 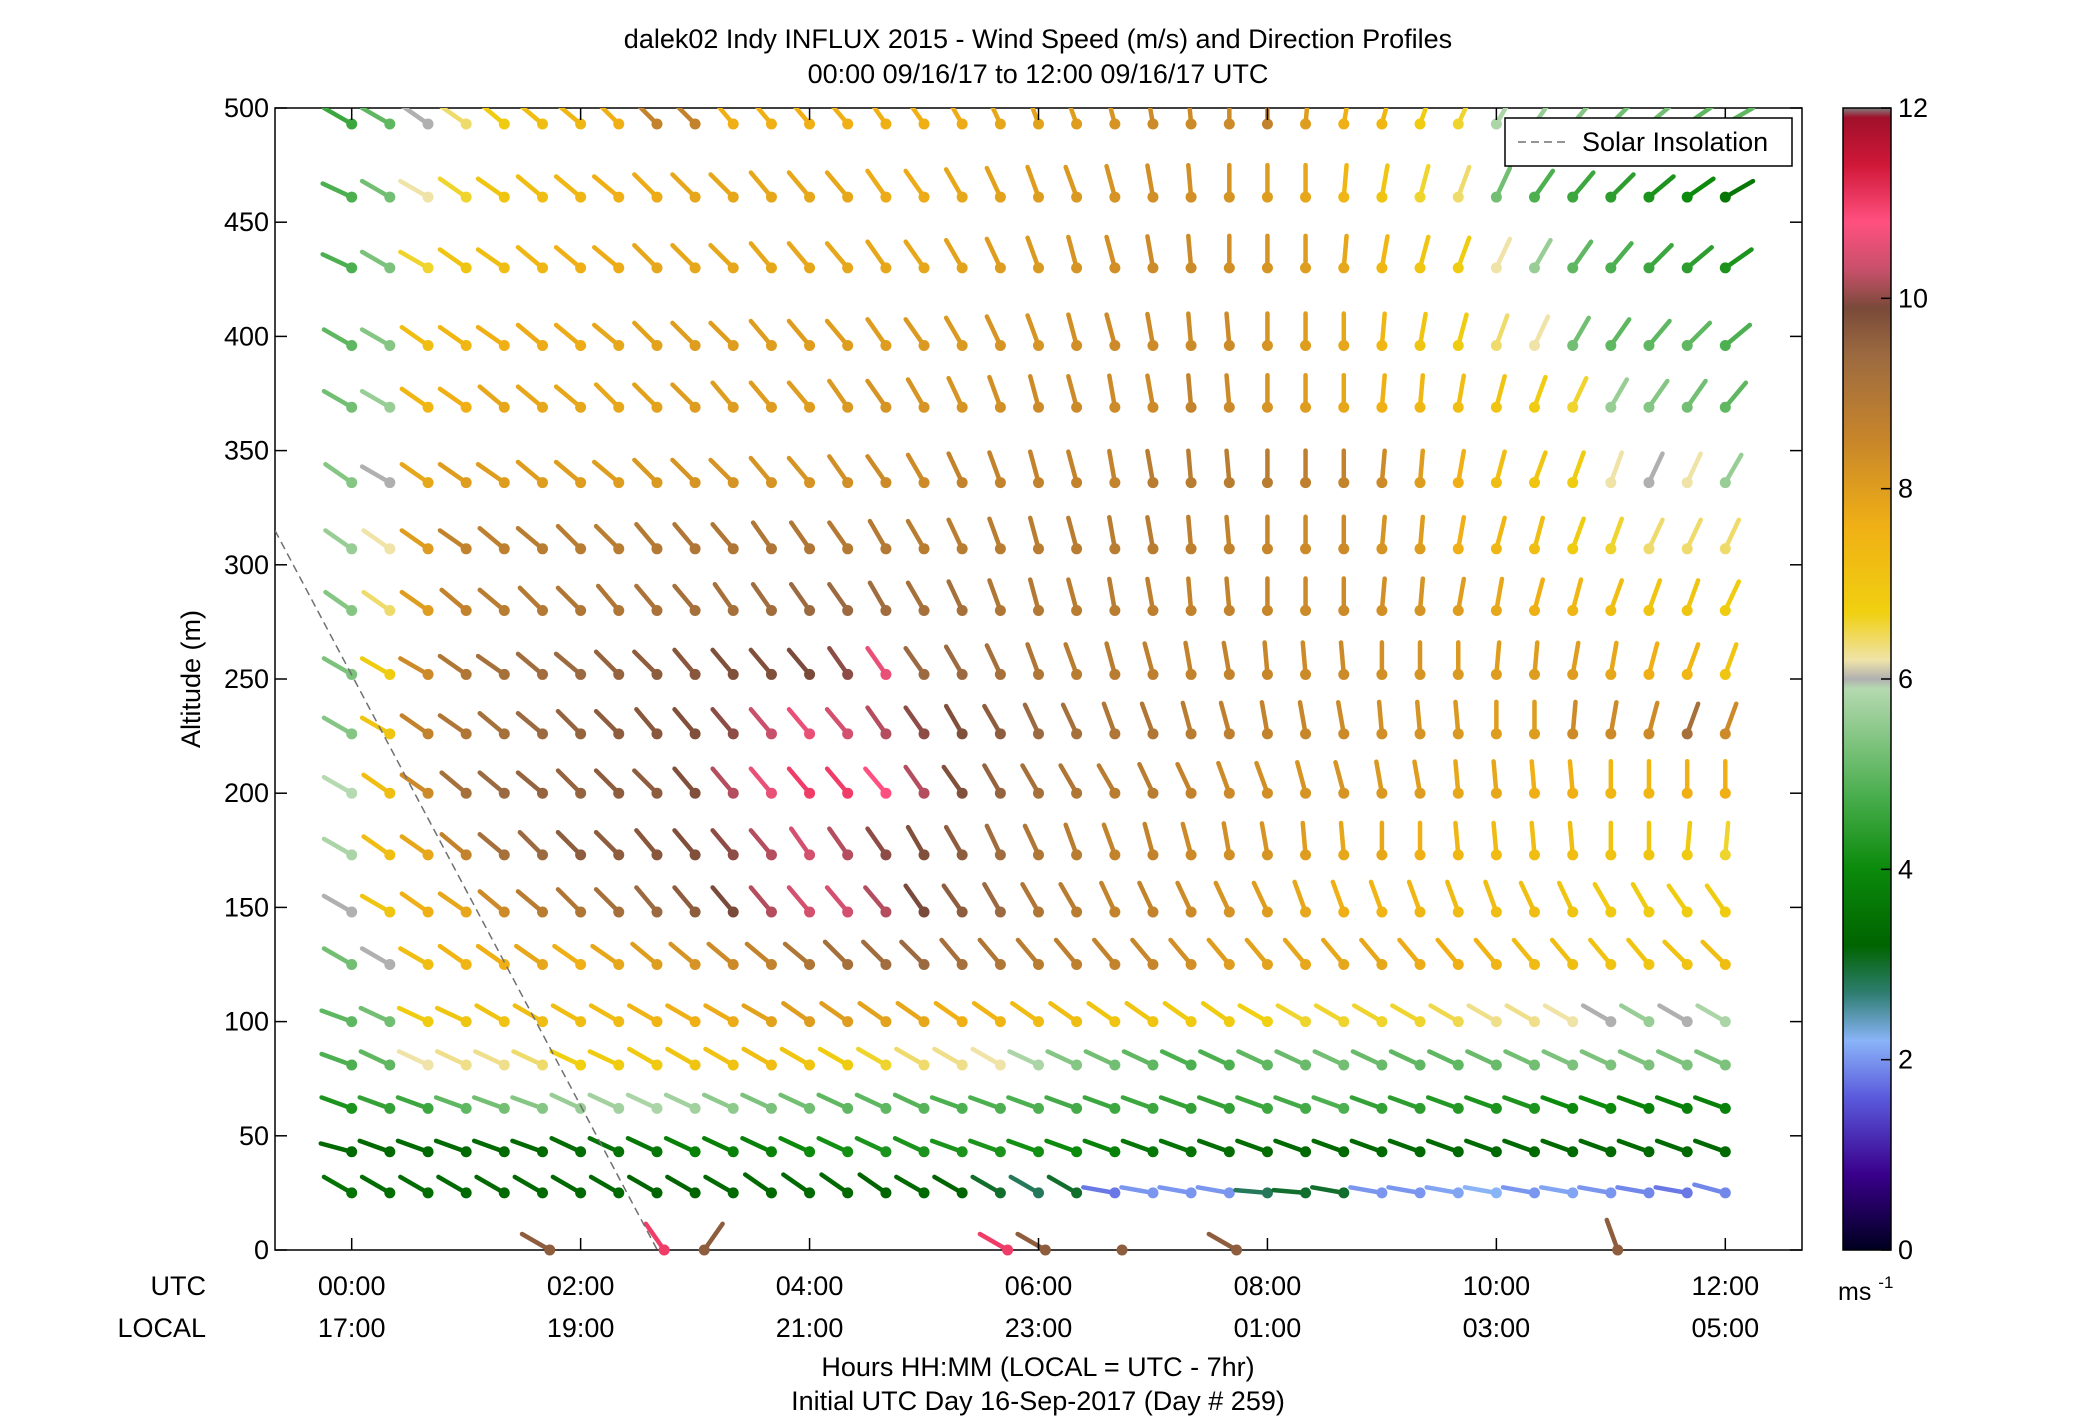 What do you see at coordinates (550, 1250) in the screenshot?
I see `surface-wind-barb-dot` at bounding box center [550, 1250].